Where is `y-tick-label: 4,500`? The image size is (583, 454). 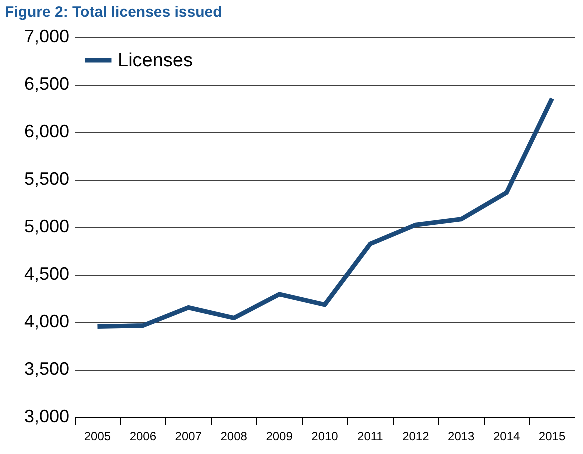
y-tick-label: 4,500 is located at coordinates (47, 274).